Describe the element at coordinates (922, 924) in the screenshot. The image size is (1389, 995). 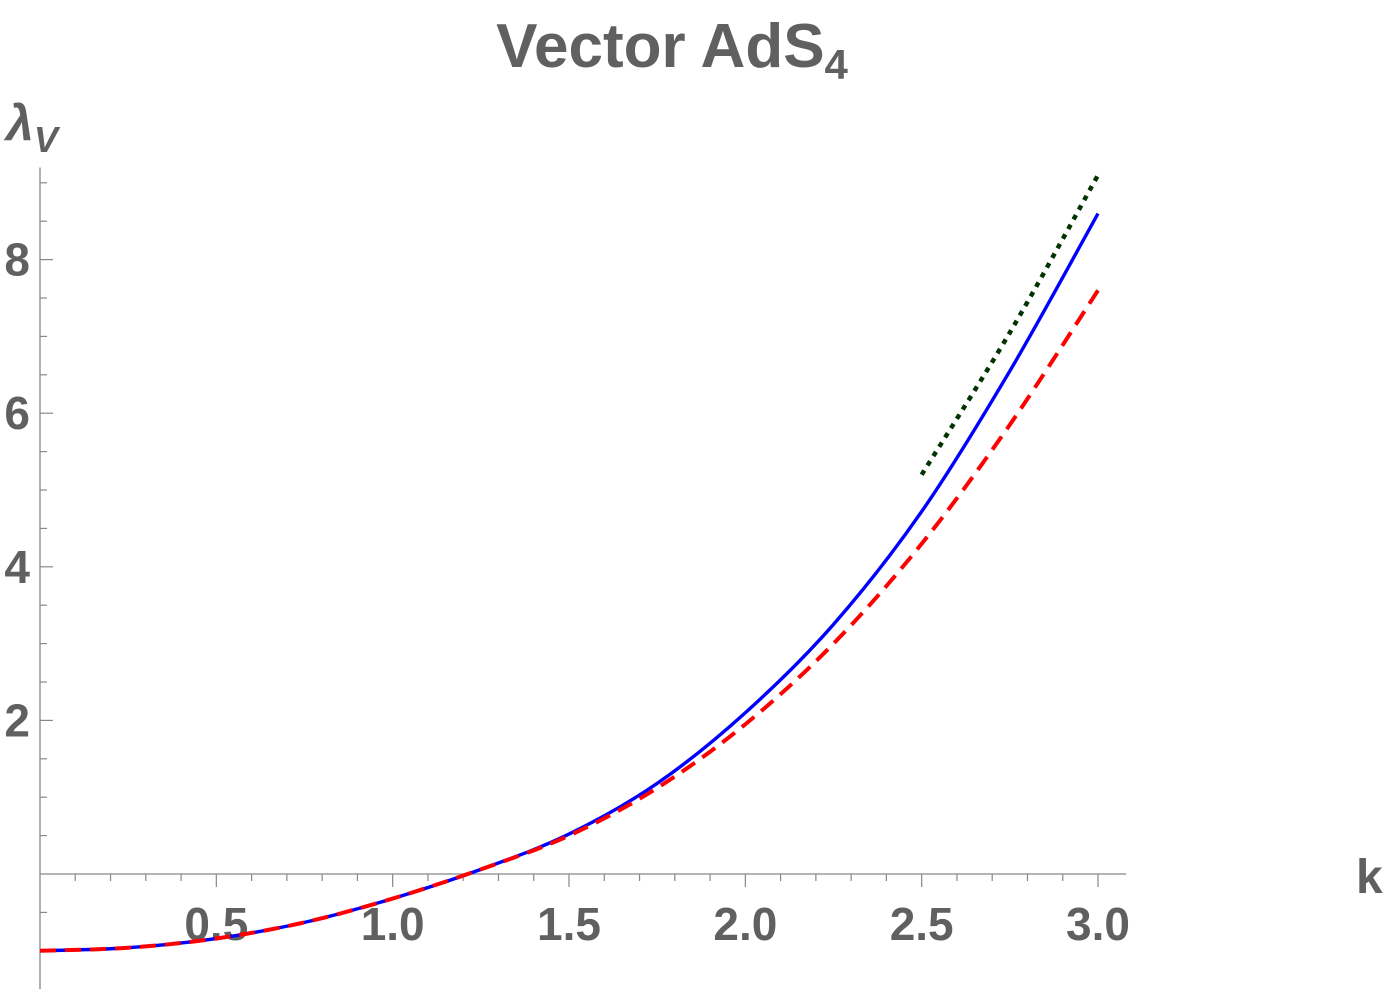
I see `x-tick-label: 2.5` at that location.